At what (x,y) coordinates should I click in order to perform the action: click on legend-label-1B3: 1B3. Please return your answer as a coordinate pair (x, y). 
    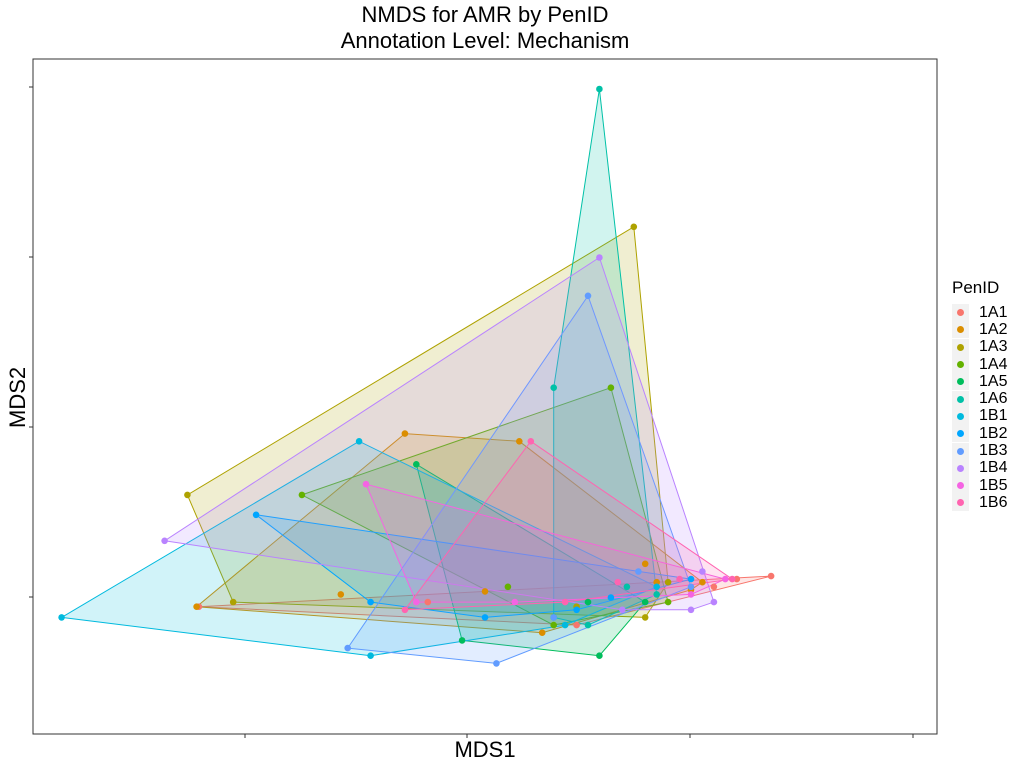
    Looking at the image, I should click on (993, 451).